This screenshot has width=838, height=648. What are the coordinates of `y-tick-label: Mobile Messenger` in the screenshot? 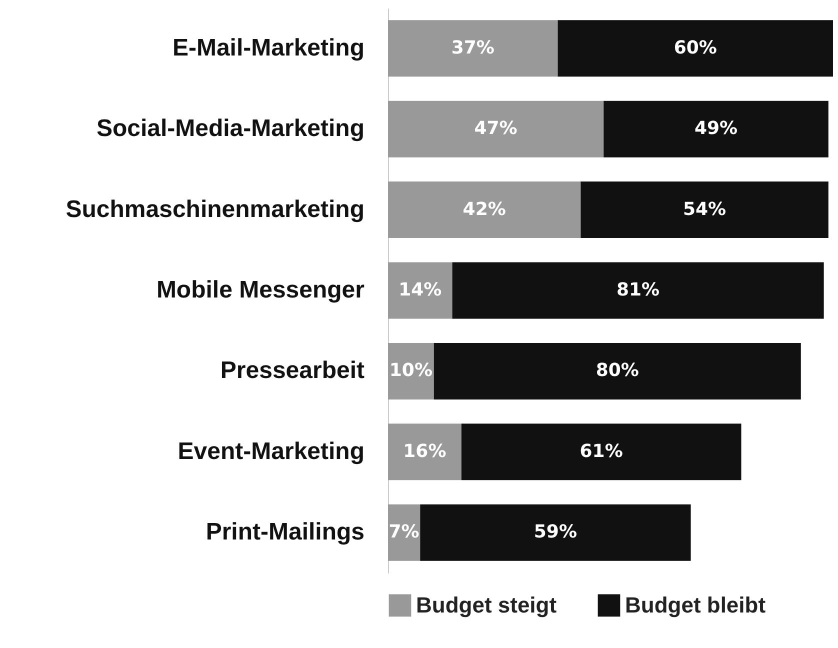 It's located at (260, 290).